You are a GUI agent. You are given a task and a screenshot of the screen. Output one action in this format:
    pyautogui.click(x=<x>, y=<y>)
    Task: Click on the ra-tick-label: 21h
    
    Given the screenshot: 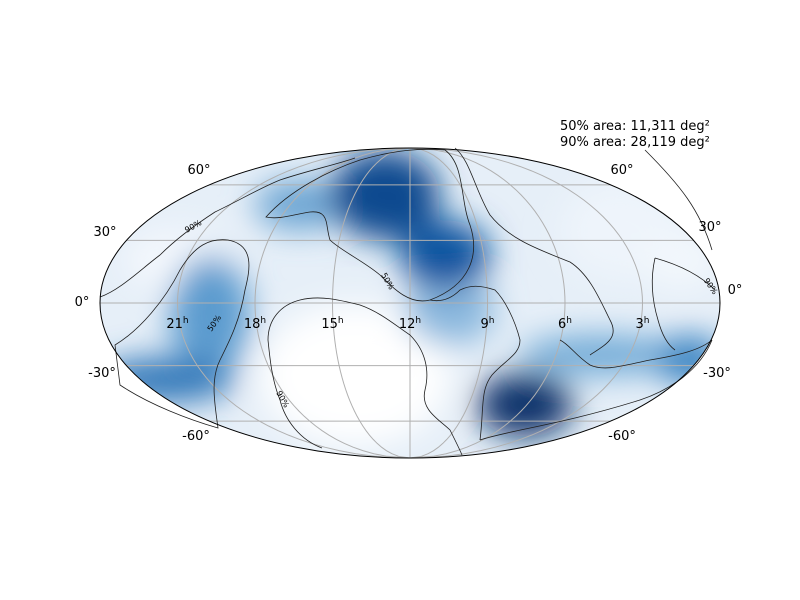 What is the action you would take?
    pyautogui.click(x=177, y=324)
    